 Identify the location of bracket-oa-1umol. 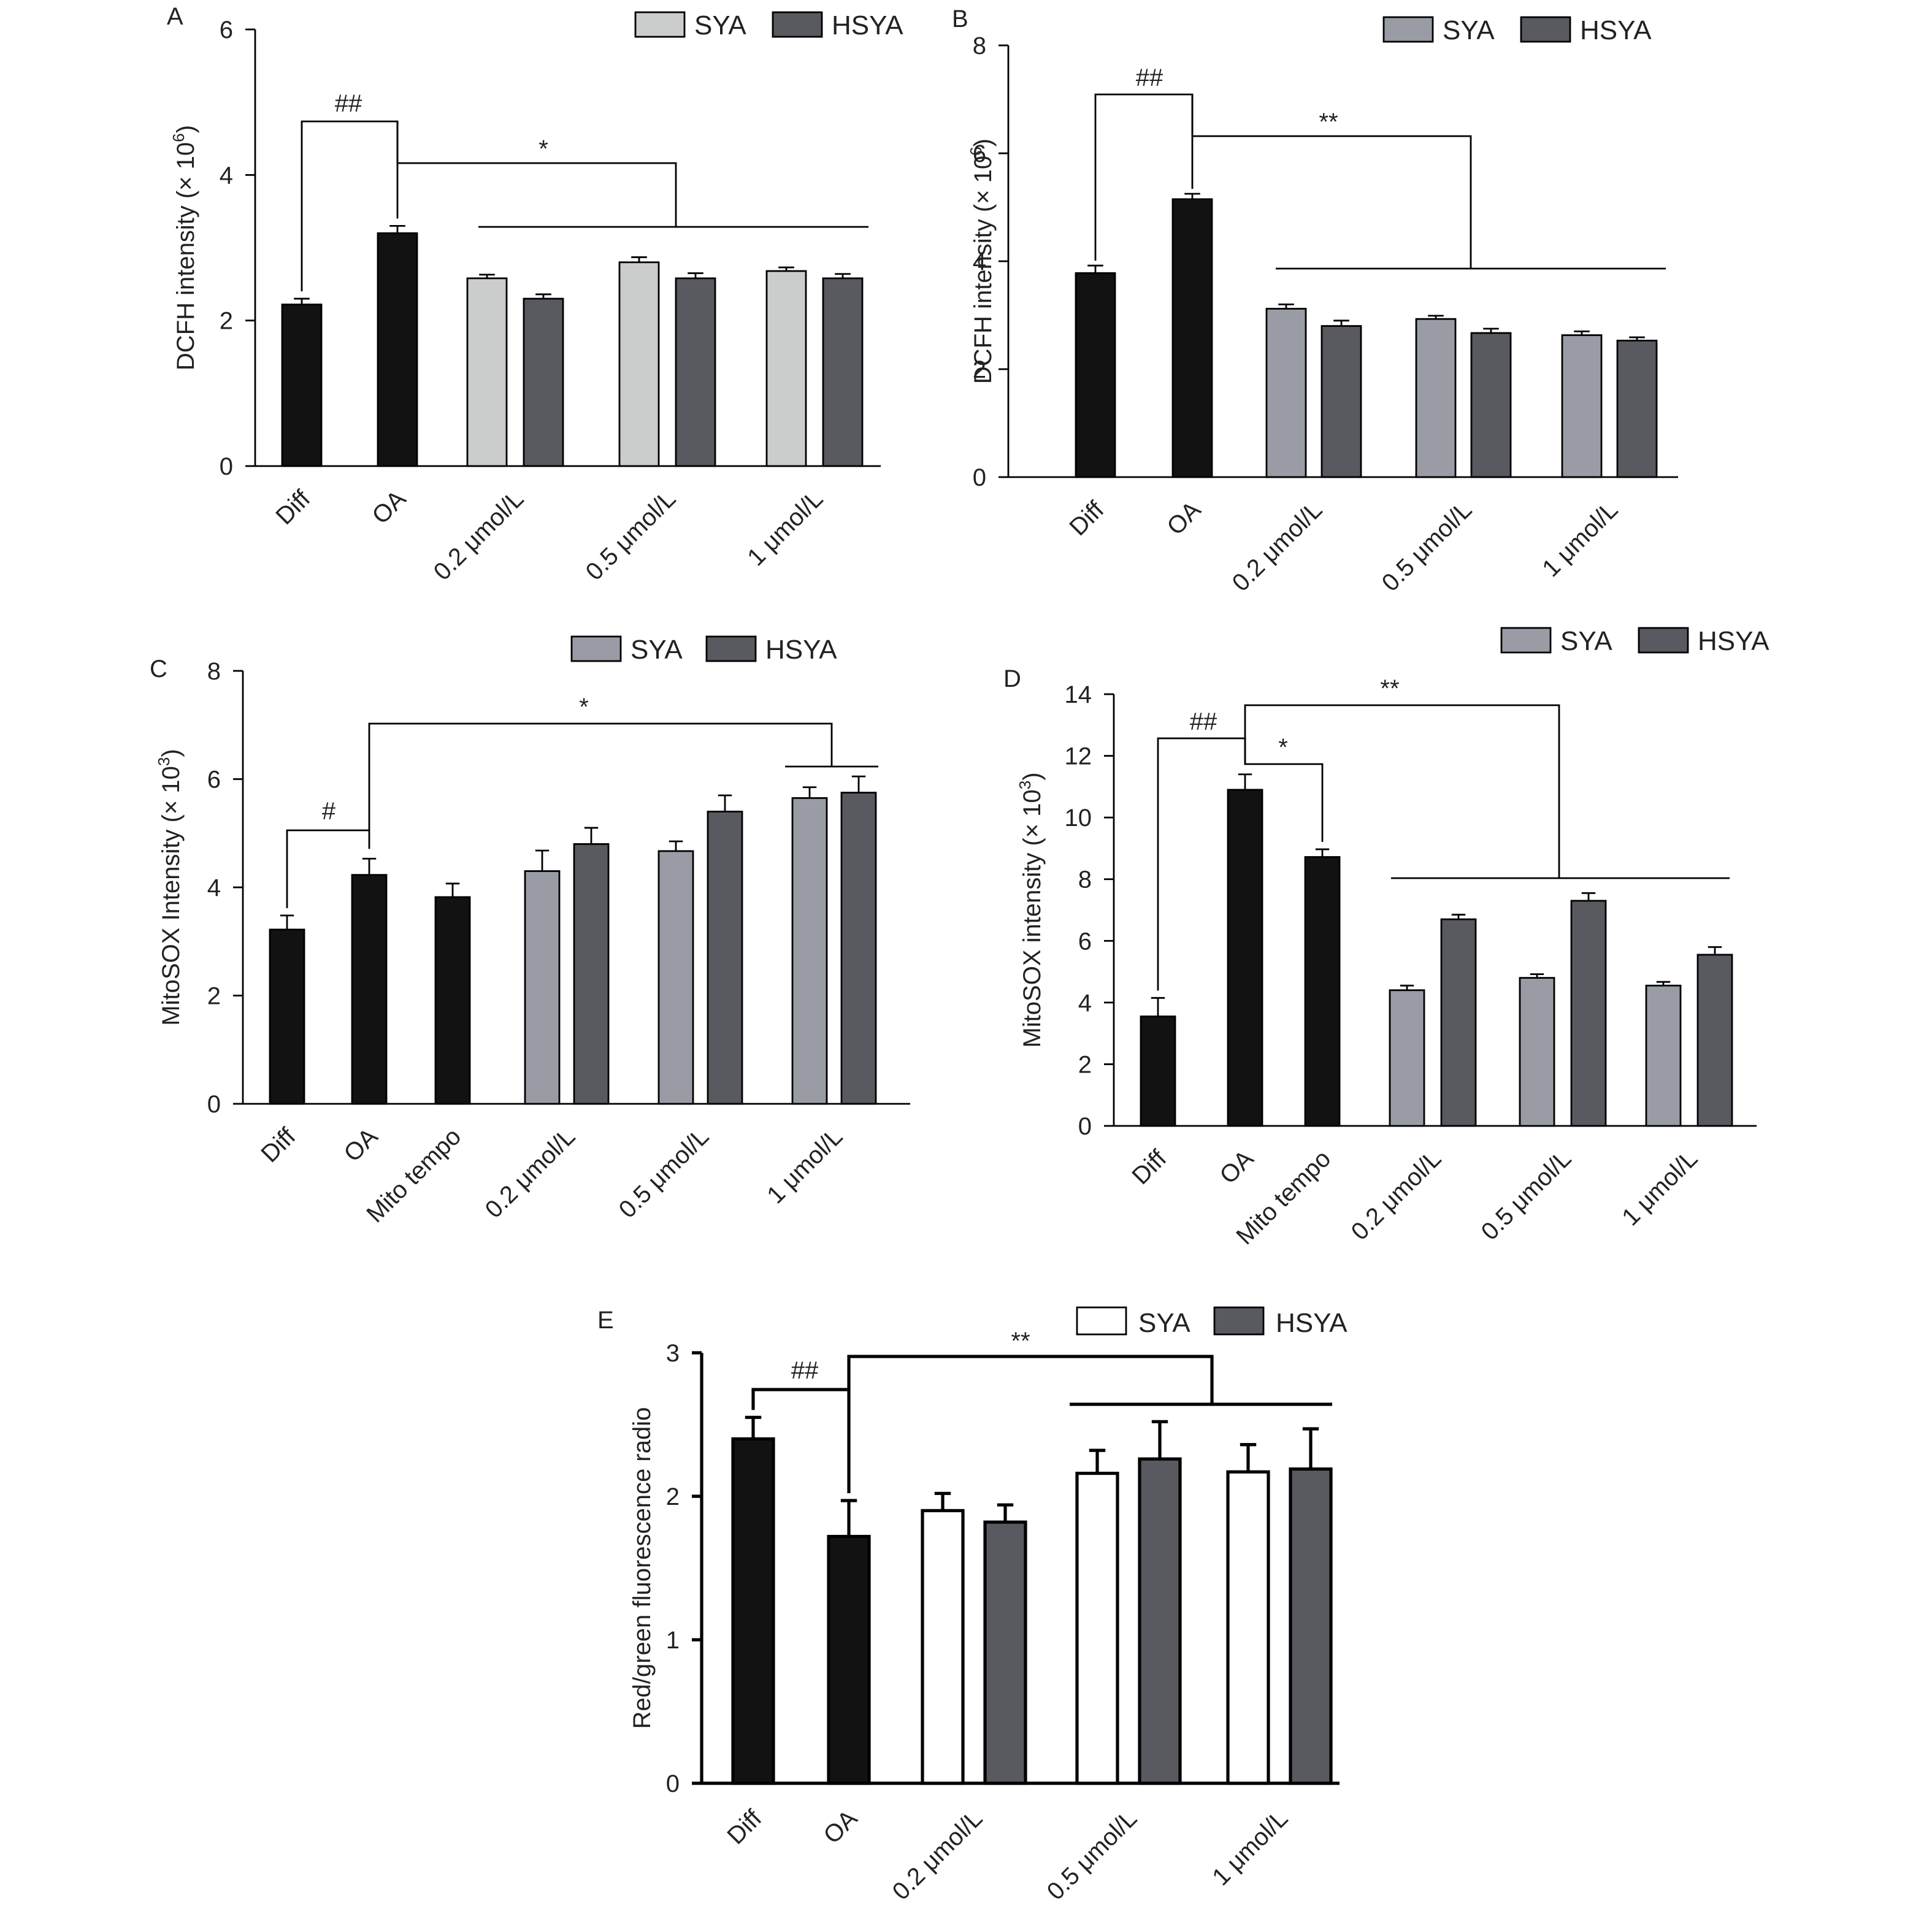
(600, 776).